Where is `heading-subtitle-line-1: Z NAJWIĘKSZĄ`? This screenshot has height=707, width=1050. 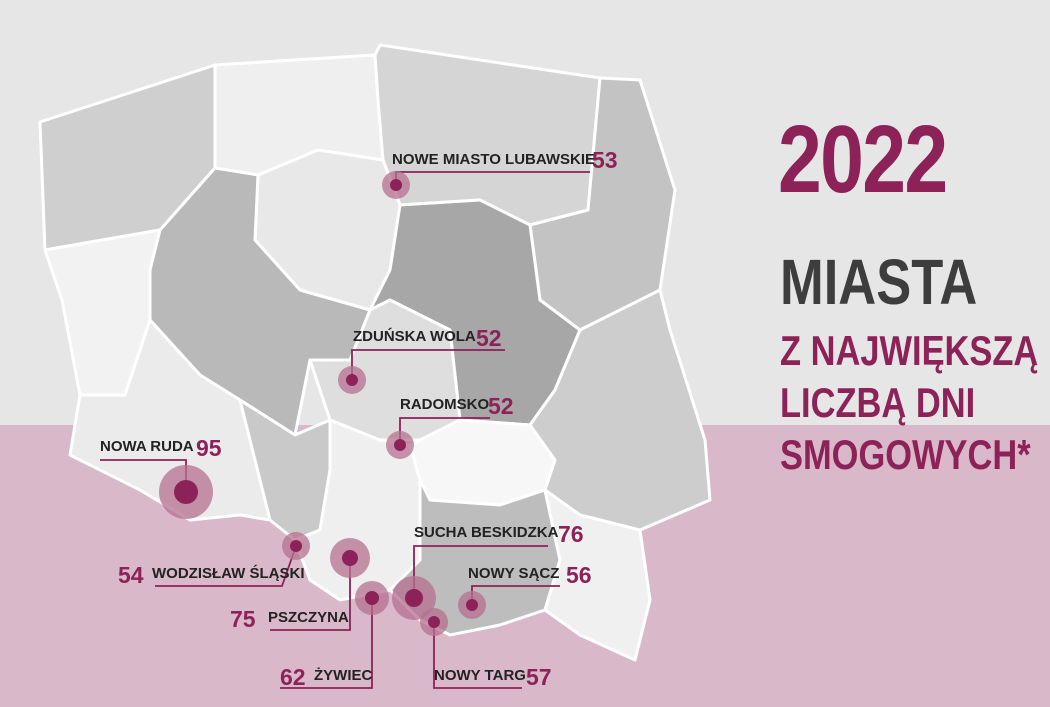 heading-subtitle-line-1: Z NAJWIĘKSZĄ is located at coordinates (909, 350).